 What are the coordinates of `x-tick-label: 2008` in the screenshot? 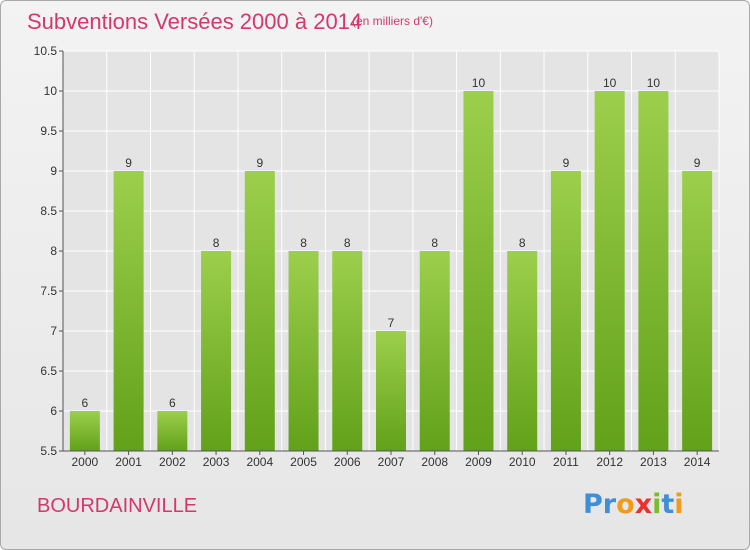 It's located at (434, 462).